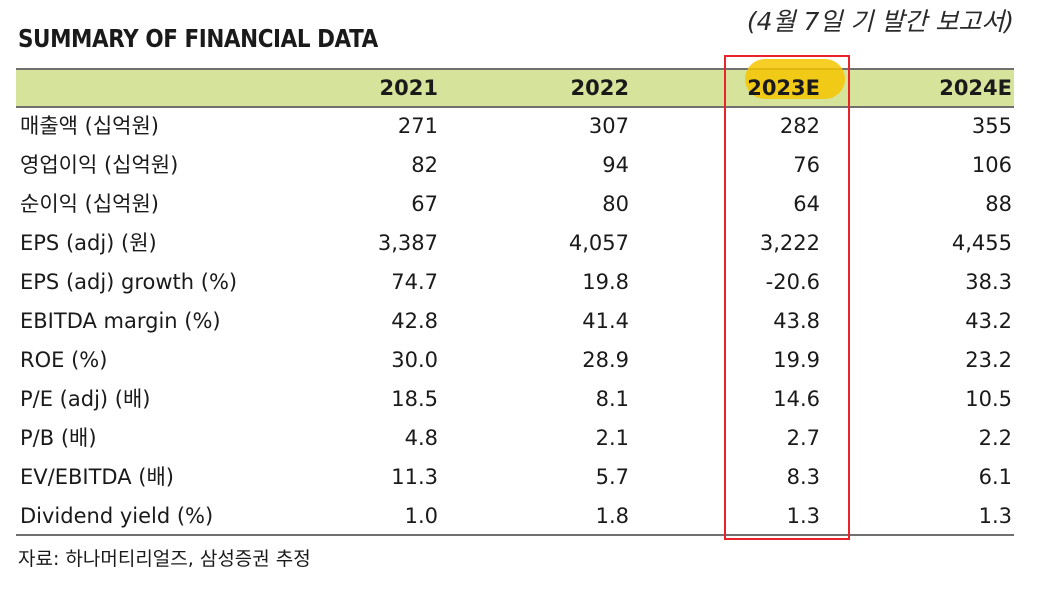 The height and width of the screenshot is (589, 1042). Describe the element at coordinates (521, 126) in the screenshot. I see `table-row: 매출액 (십억원) 271 307 282 355` at that location.